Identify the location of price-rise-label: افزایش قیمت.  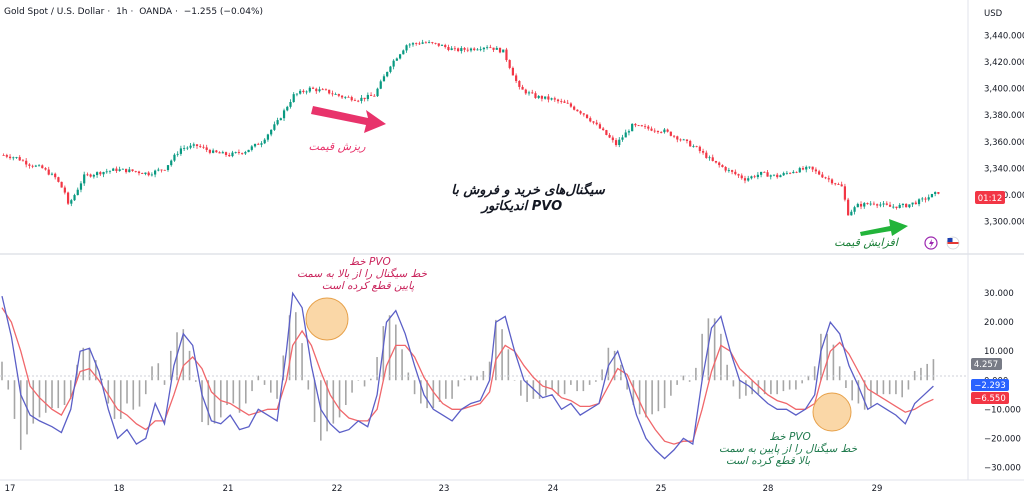
(867, 242).